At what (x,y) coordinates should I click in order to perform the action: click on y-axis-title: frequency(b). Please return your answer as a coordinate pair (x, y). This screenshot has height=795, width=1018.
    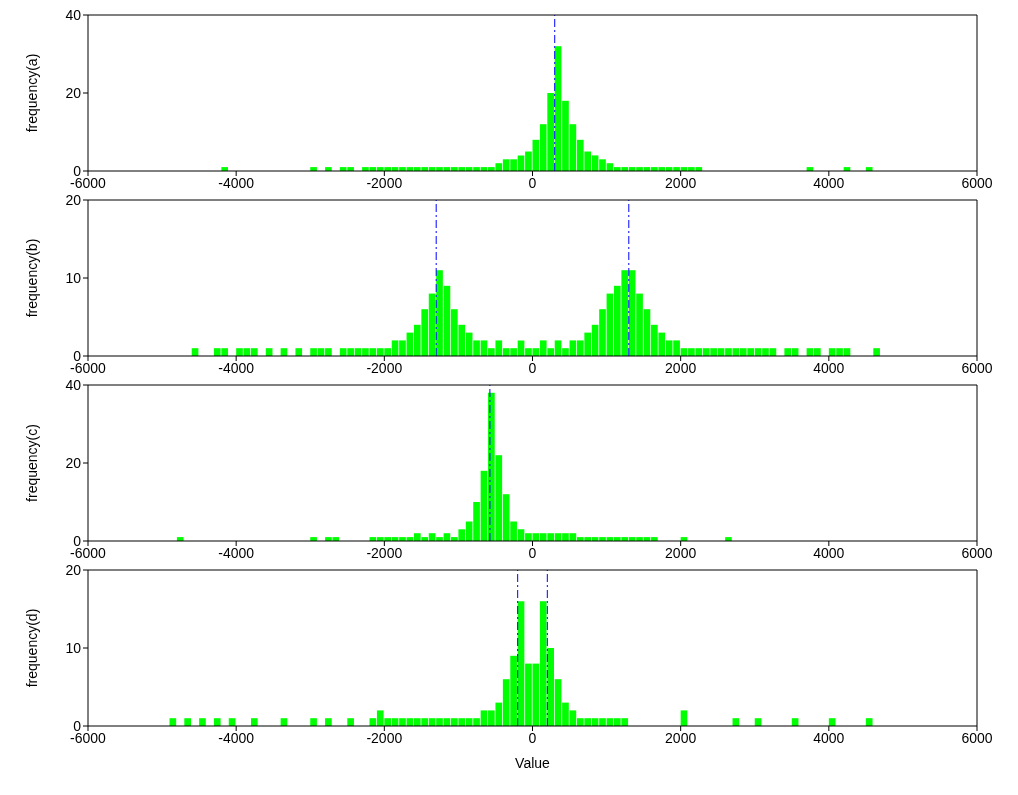
    Looking at the image, I should click on (31, 278).